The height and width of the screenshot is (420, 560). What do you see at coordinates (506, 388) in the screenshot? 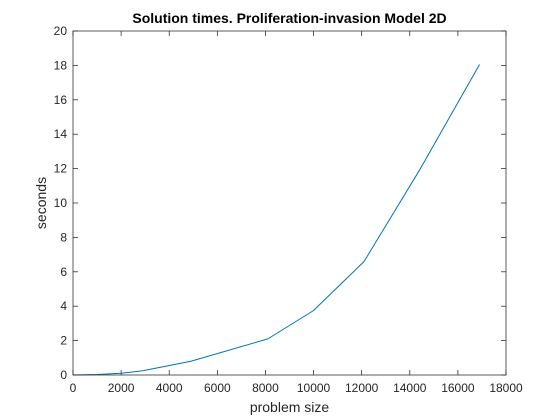
I see `x-tick-label: 18000` at bounding box center [506, 388].